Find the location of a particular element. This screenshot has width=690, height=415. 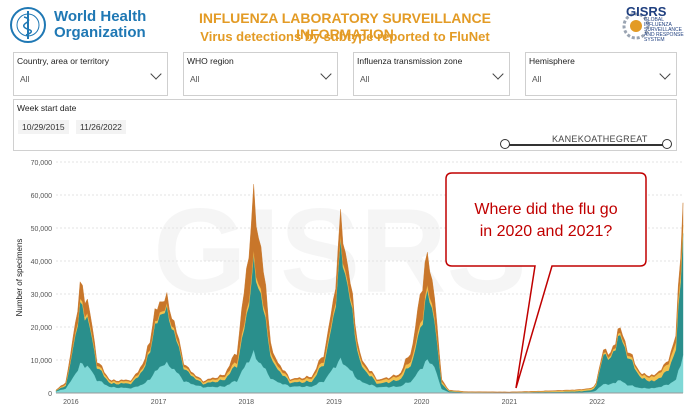

filter-country: Country, area or territory All is located at coordinates (90, 74).